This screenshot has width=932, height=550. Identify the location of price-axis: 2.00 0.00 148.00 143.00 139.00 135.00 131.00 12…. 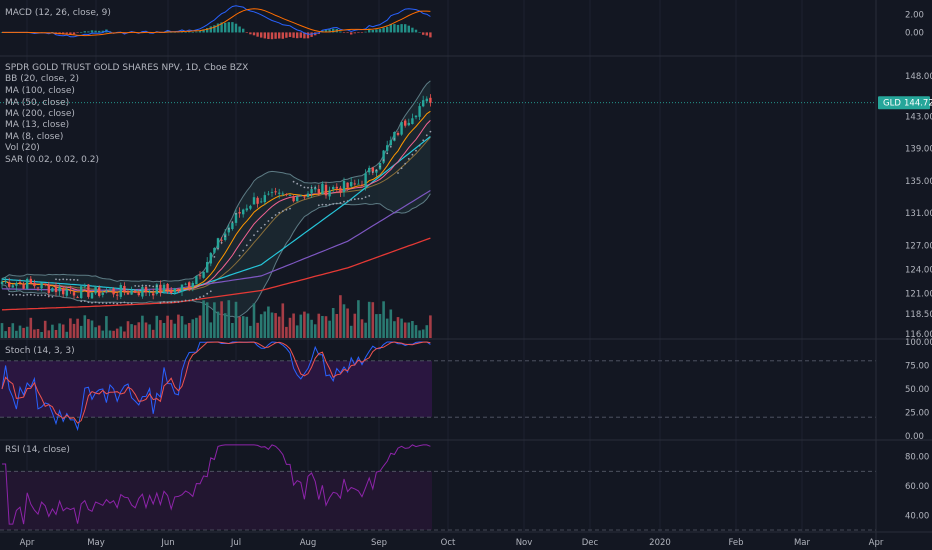
(918, 266).